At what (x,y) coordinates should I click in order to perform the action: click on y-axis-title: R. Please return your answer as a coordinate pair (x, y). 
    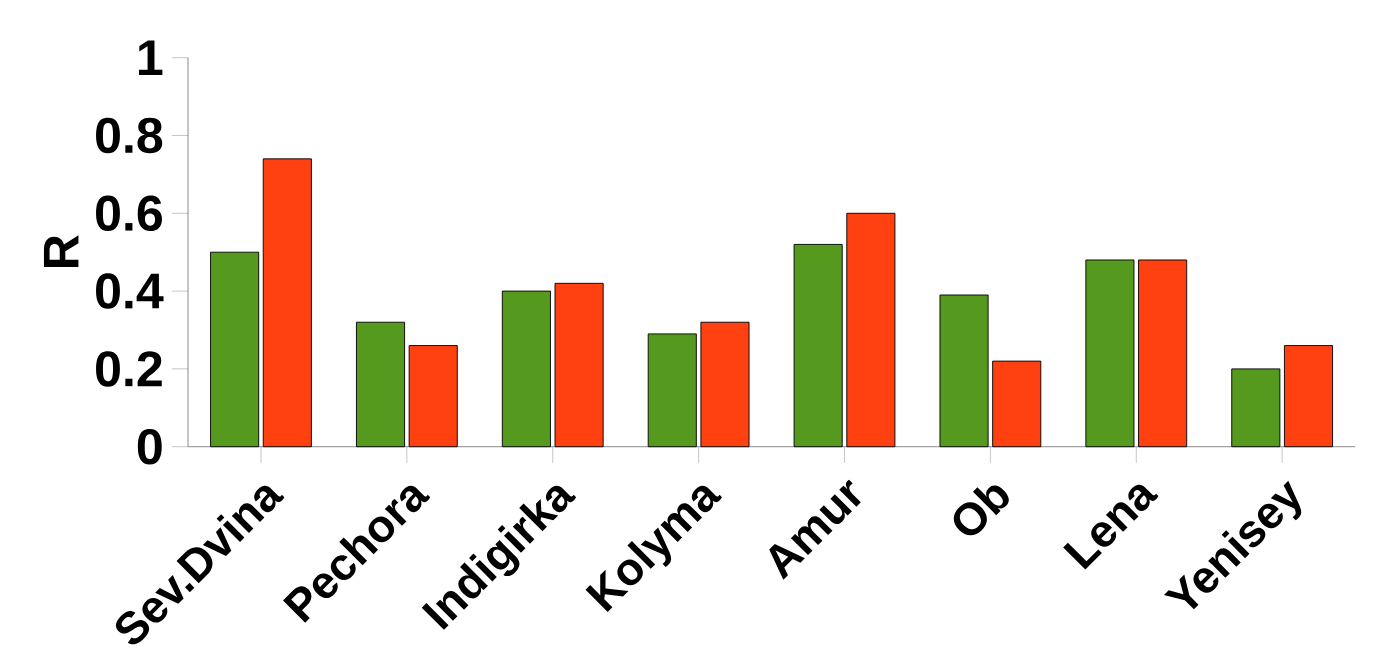
    Looking at the image, I should click on (61, 251).